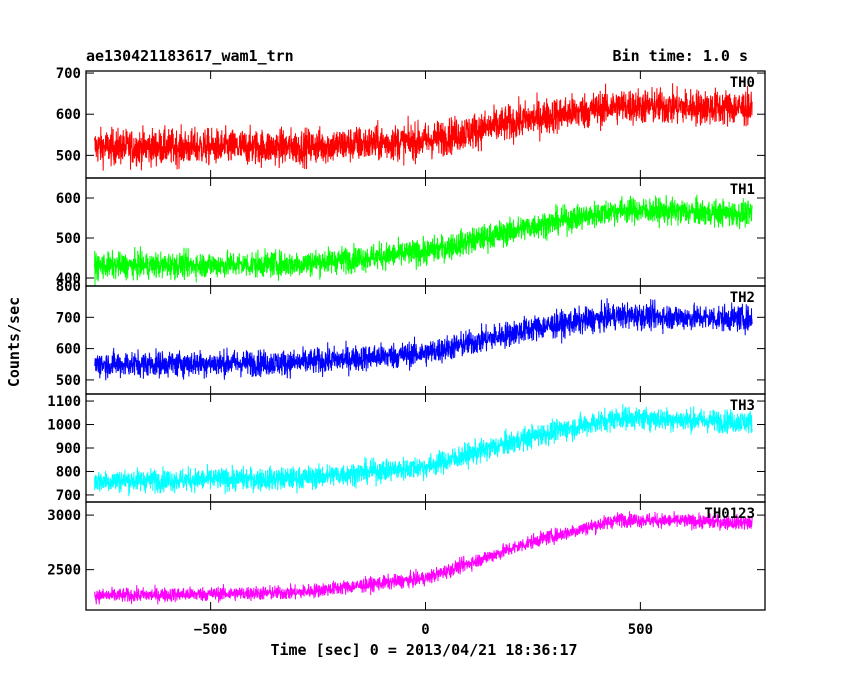 This screenshot has height=680, width=850. What do you see at coordinates (680, 56) in the screenshot?
I see `bin-time-label: Bin time: 1.0 s` at bounding box center [680, 56].